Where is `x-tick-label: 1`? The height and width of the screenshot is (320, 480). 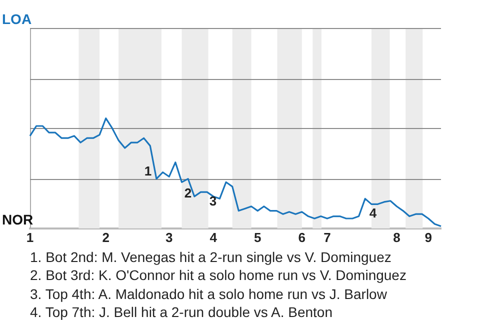 x-tick-label: 1 is located at coordinates (30, 237).